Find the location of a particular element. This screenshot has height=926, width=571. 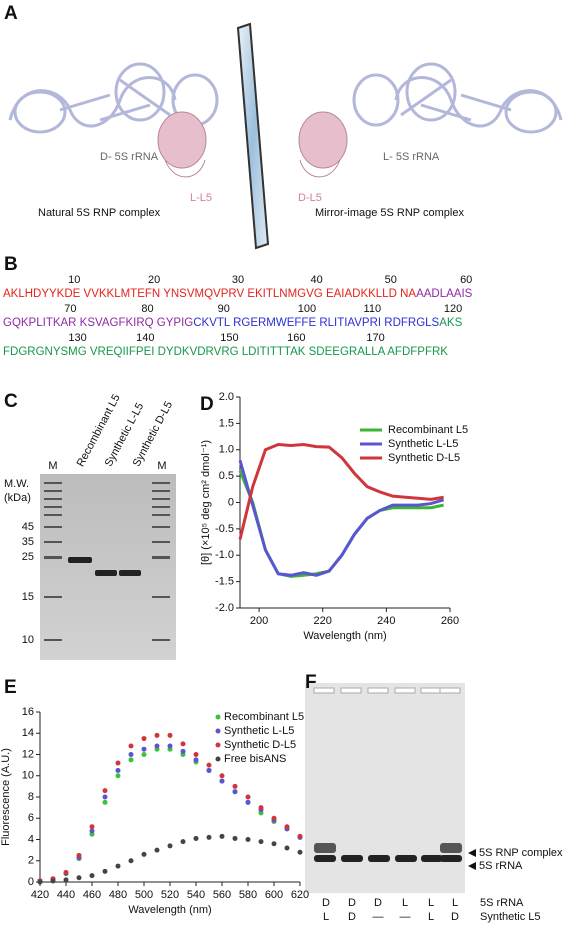

x-tick-label: 600 is located at coordinates (274, 895).